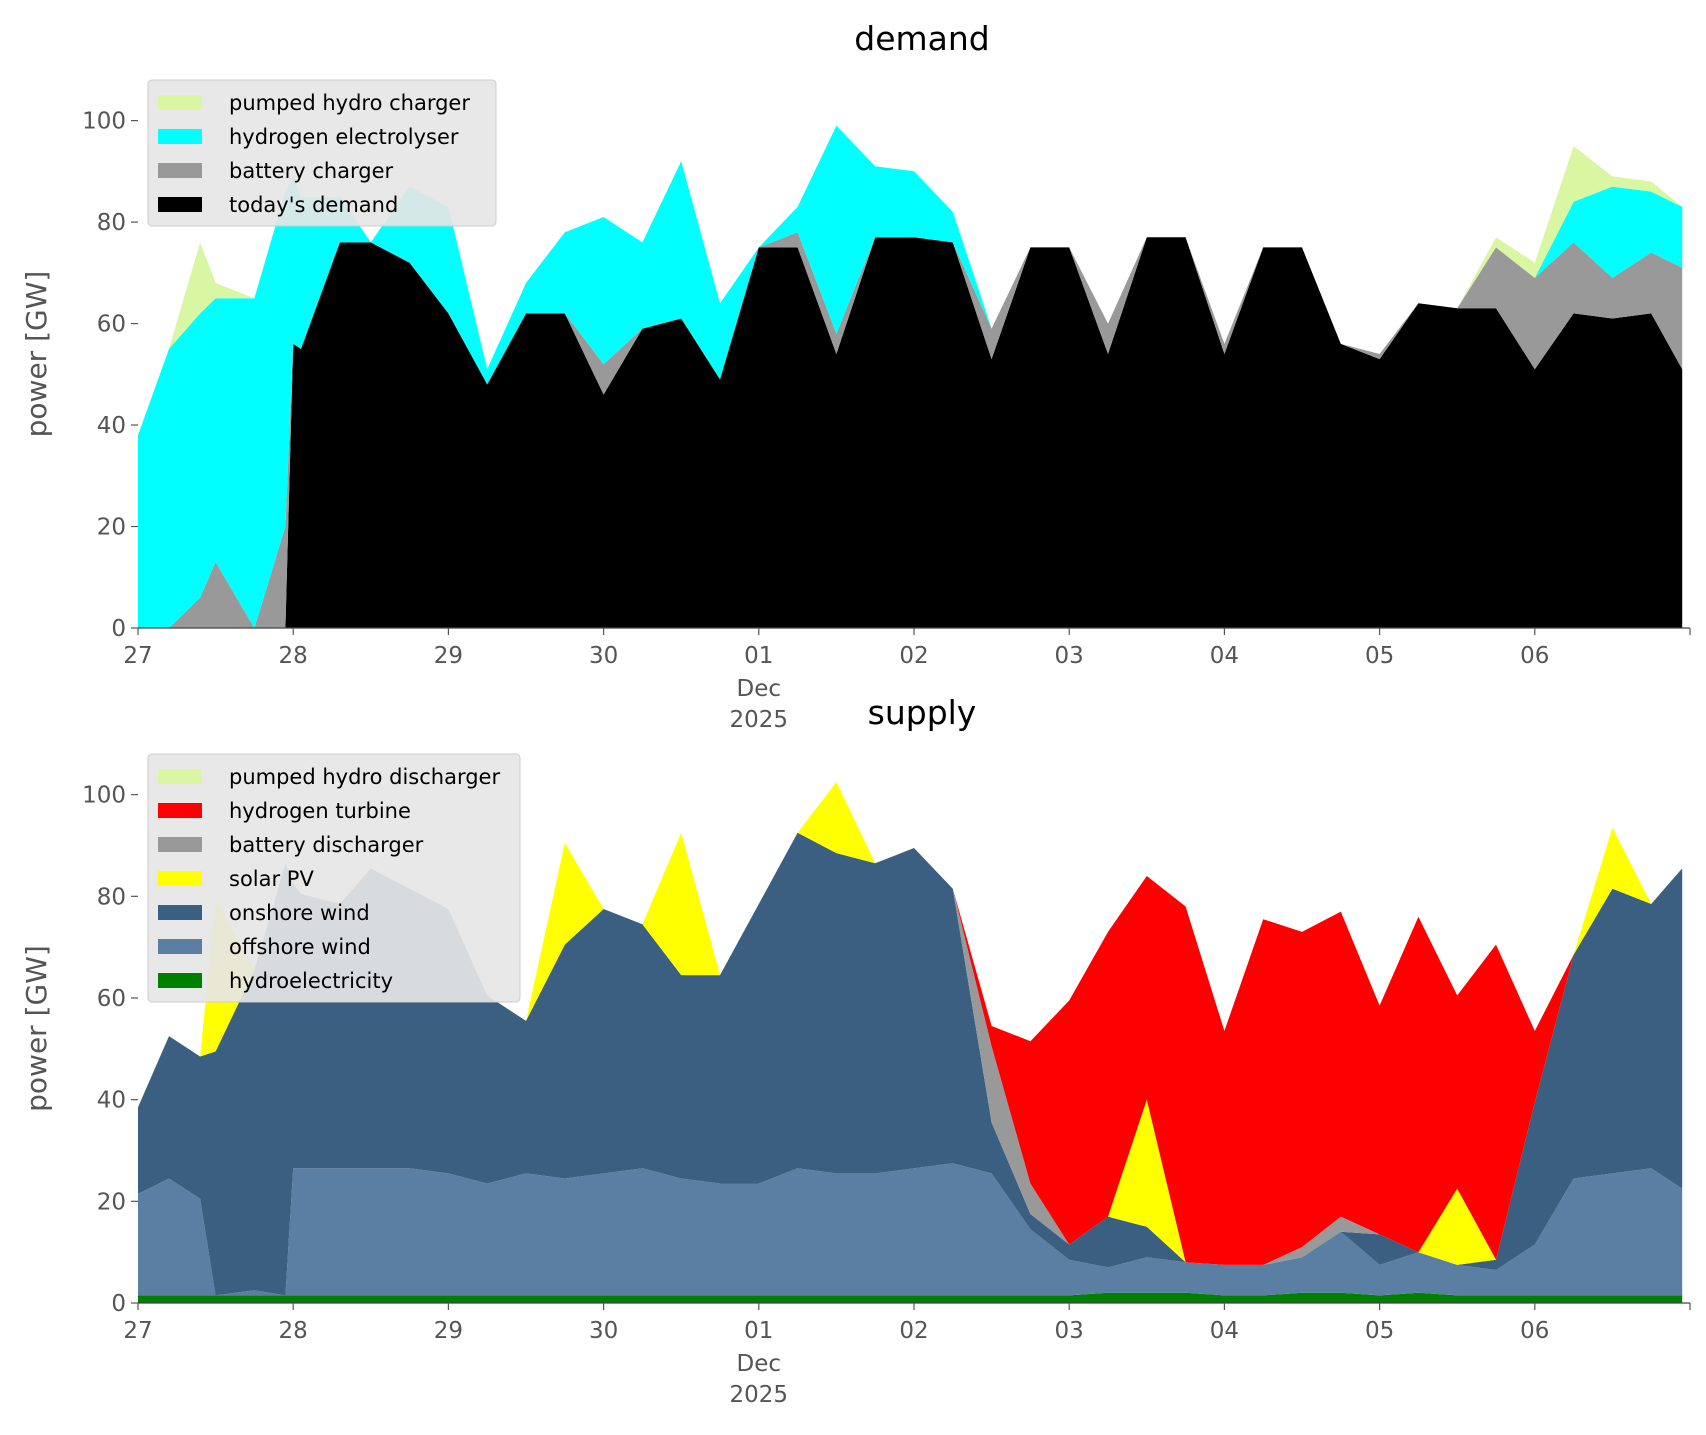  What do you see at coordinates (313, 205) in the screenshot?
I see `legend-label-today-s-demand: today's demand` at bounding box center [313, 205].